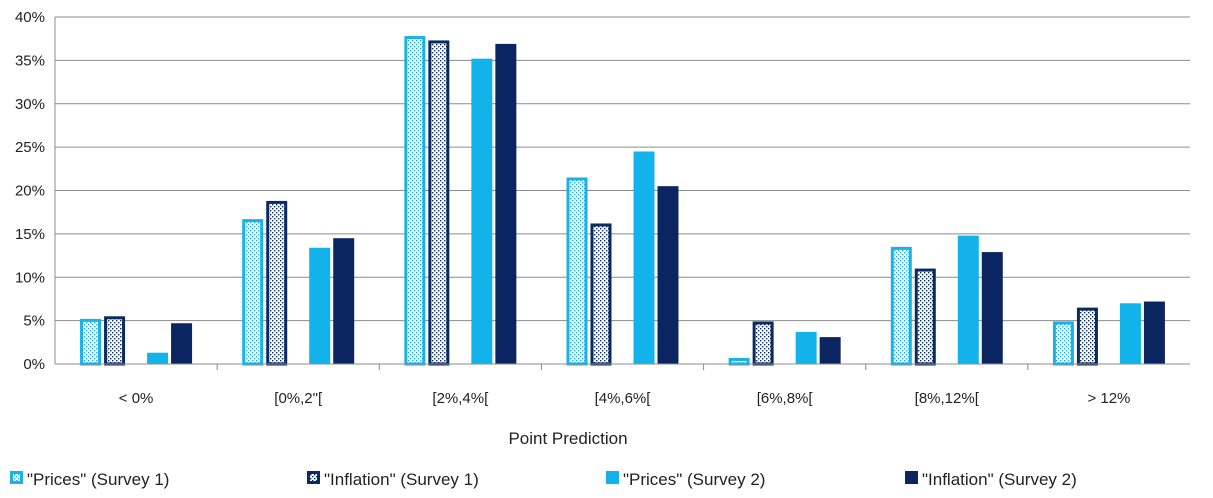 The height and width of the screenshot is (498, 1213). I want to click on y-tick-labels: 0% 5% 10% 15% 20% 25% 30% 35% 40%, so click(30, 191).